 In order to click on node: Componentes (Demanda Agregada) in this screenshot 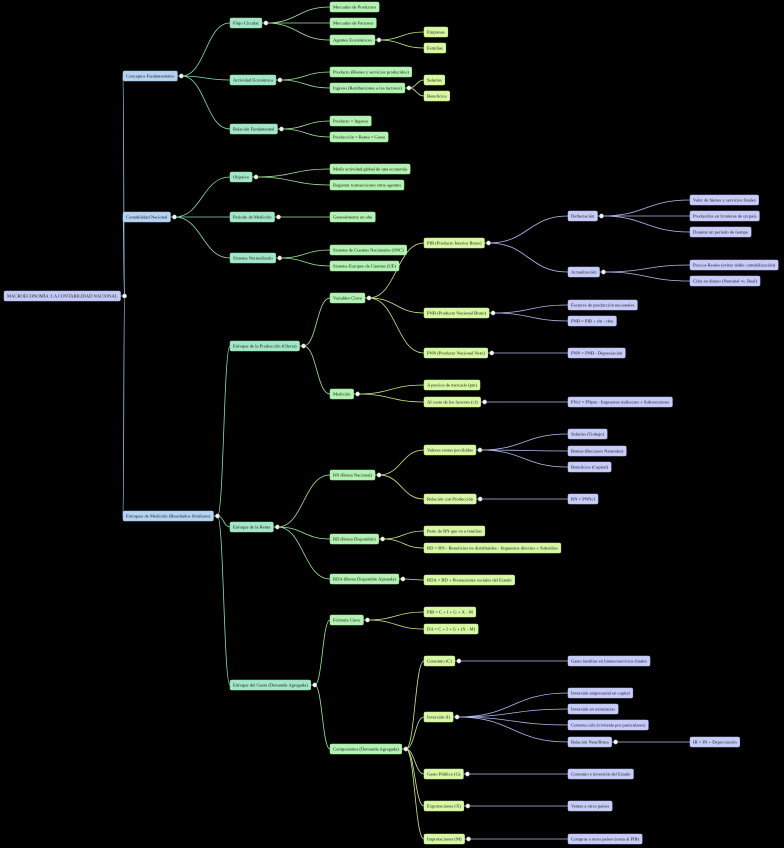, I will do `click(366, 749)`.